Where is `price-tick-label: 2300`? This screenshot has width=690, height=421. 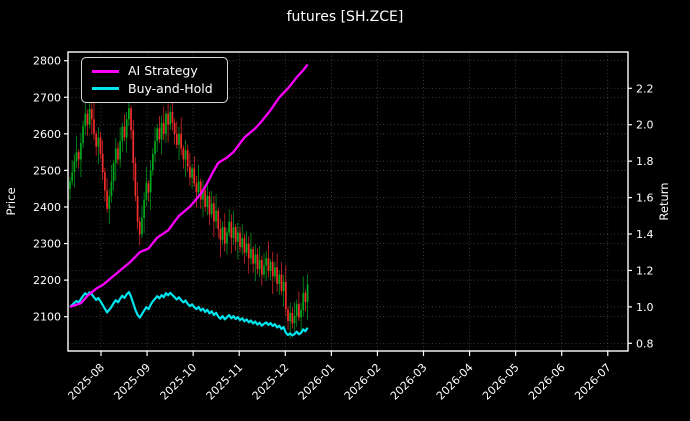
price-tick-label: 2300 is located at coordinates (47, 244).